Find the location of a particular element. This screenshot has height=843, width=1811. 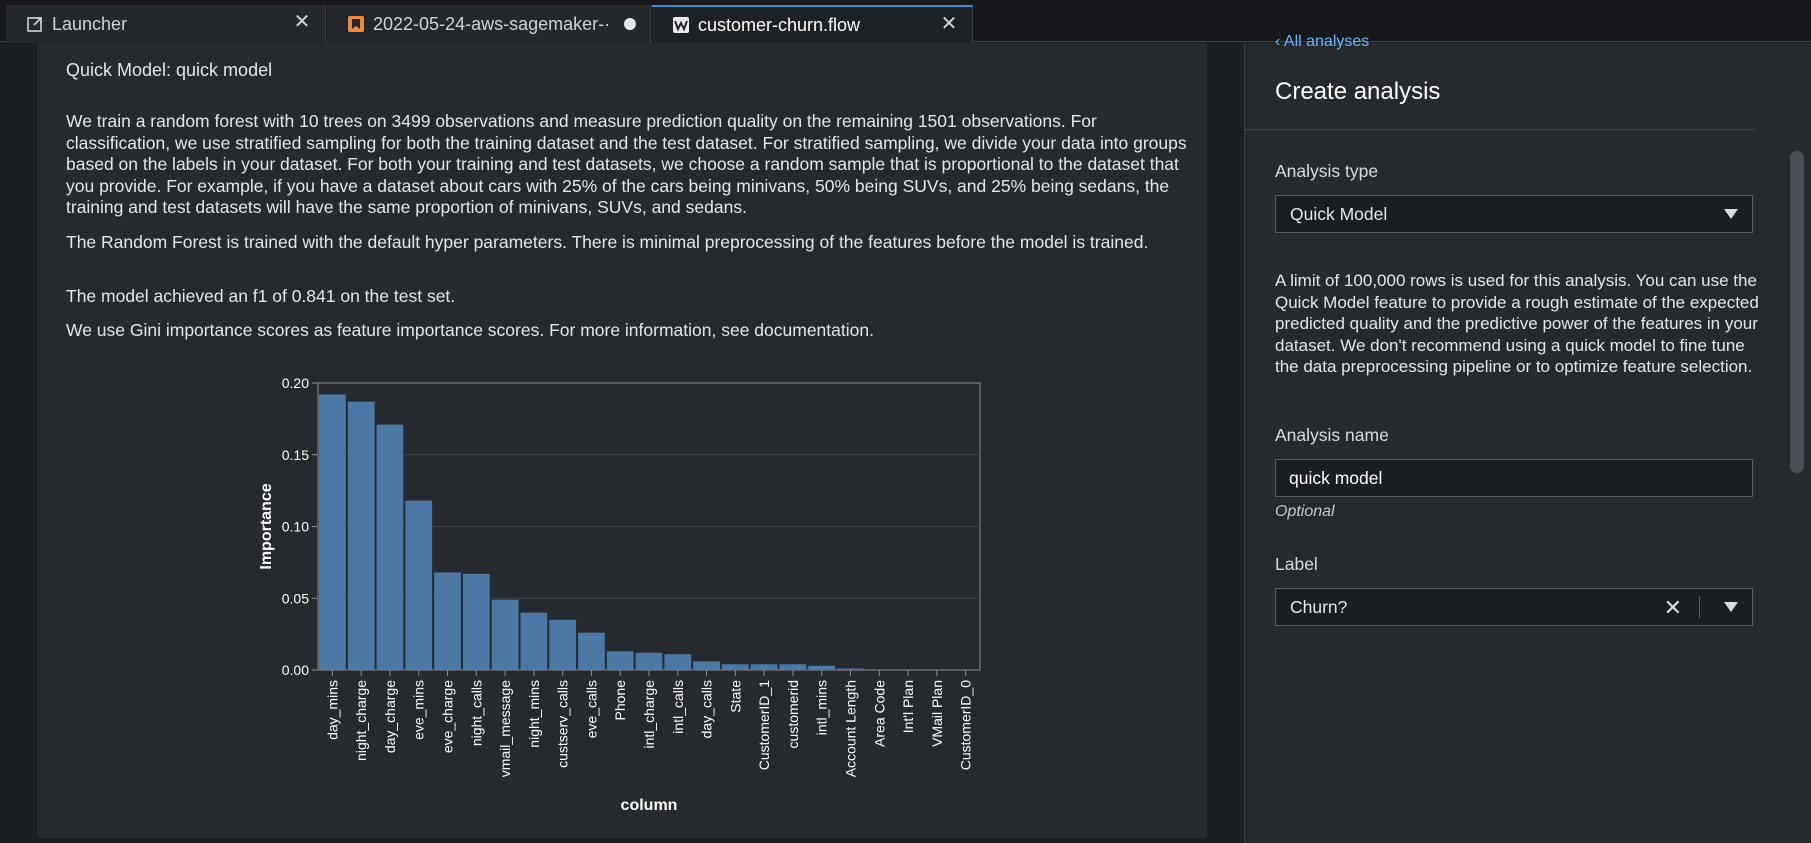

tab-customer-churn-flow: customer-churn.flow ✕ is located at coordinates (812, 24).